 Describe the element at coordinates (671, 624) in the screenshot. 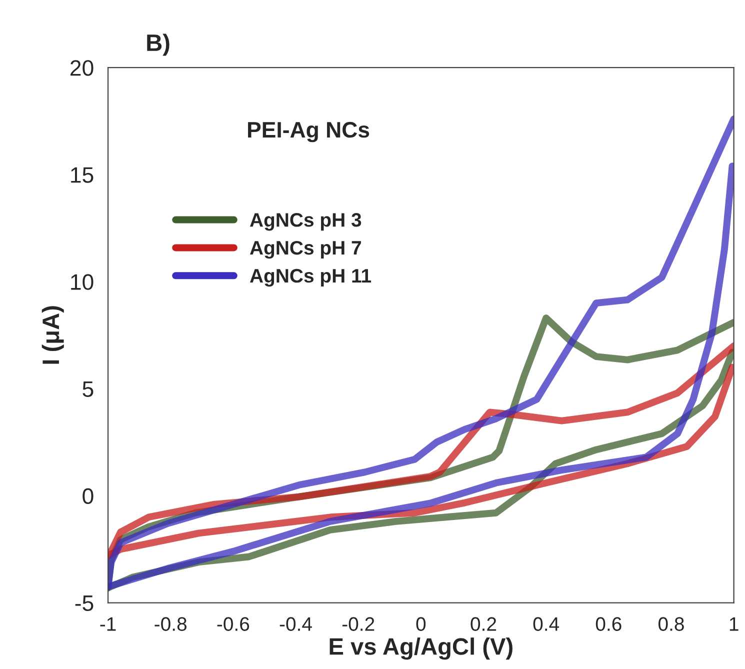

I see `x-tick-label: 0.8` at that location.